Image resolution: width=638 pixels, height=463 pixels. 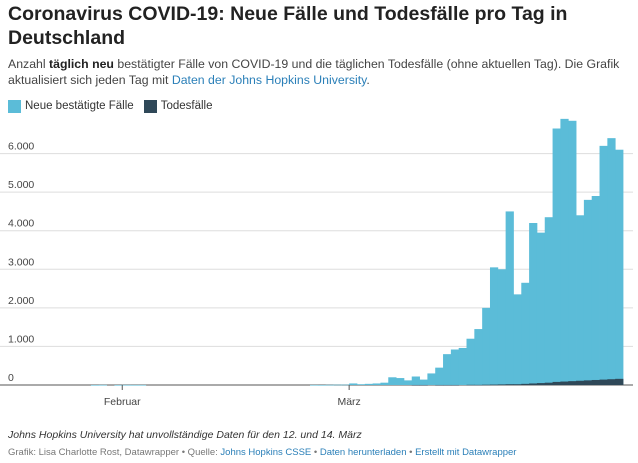 I want to click on y-tick-label: 2.000, so click(x=21, y=301).